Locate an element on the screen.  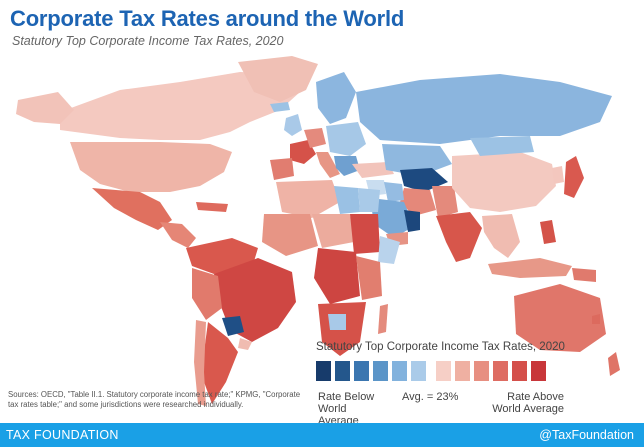
region-mongolia is located at coordinates (502, 146).